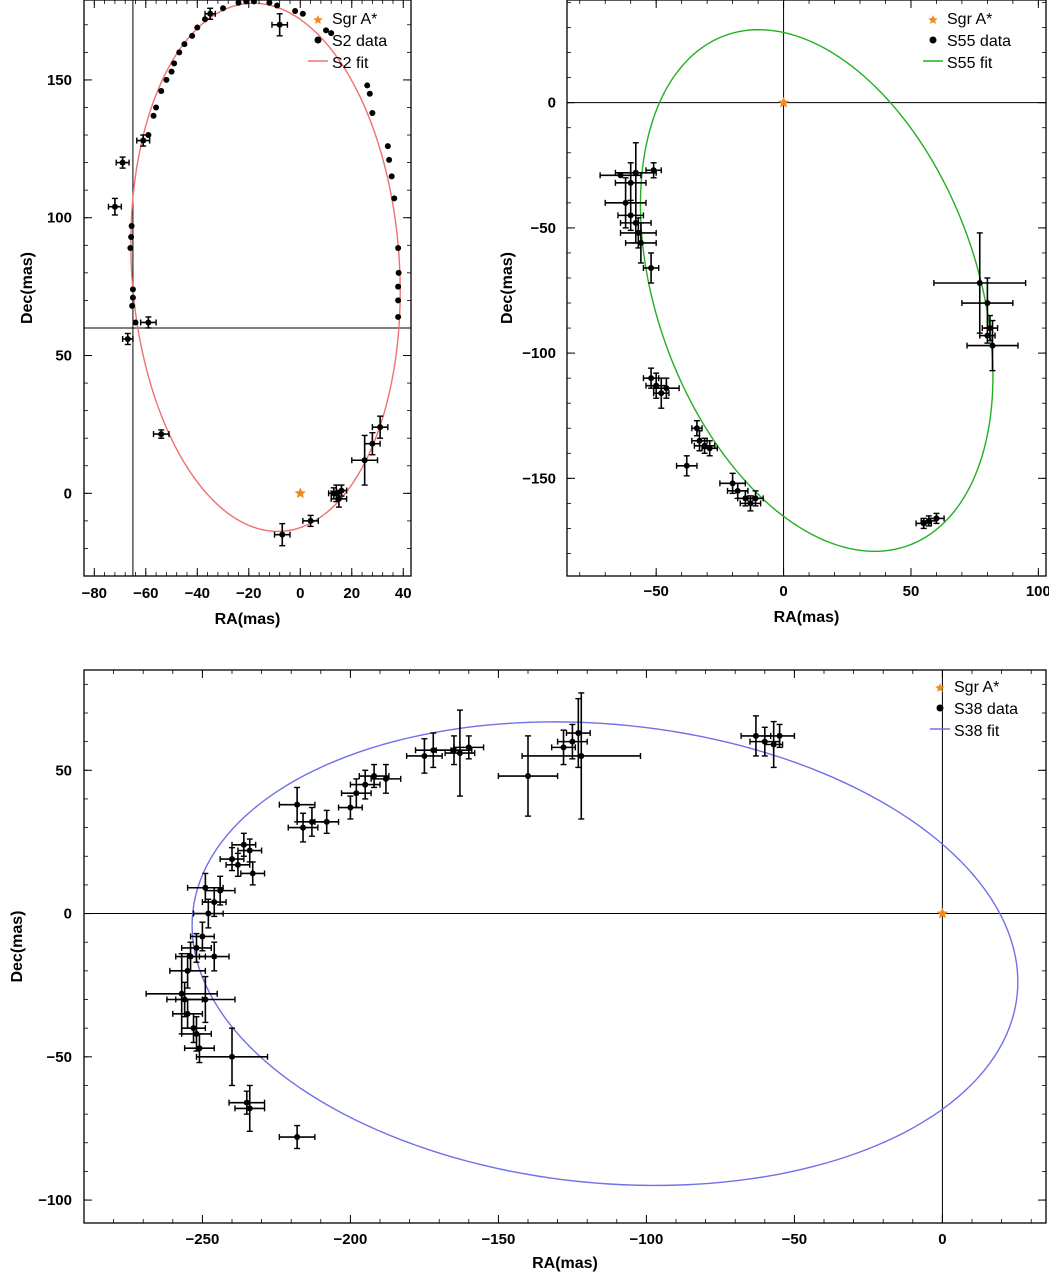  What do you see at coordinates (499, 1239) in the screenshot?
I see `x-tick-label: −150` at bounding box center [499, 1239].